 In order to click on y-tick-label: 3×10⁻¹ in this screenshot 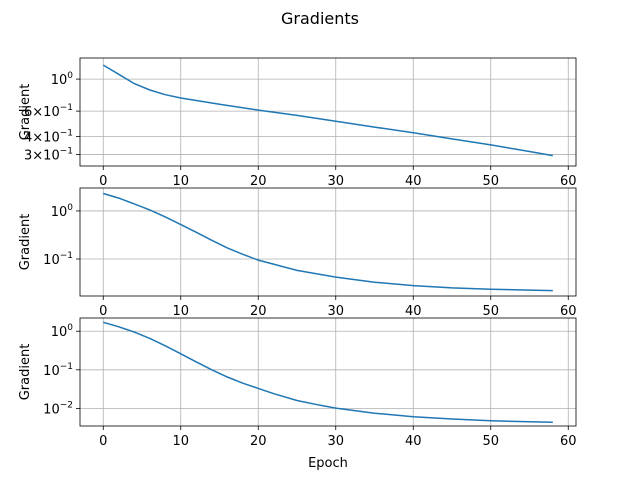, I will do `click(48, 155)`.